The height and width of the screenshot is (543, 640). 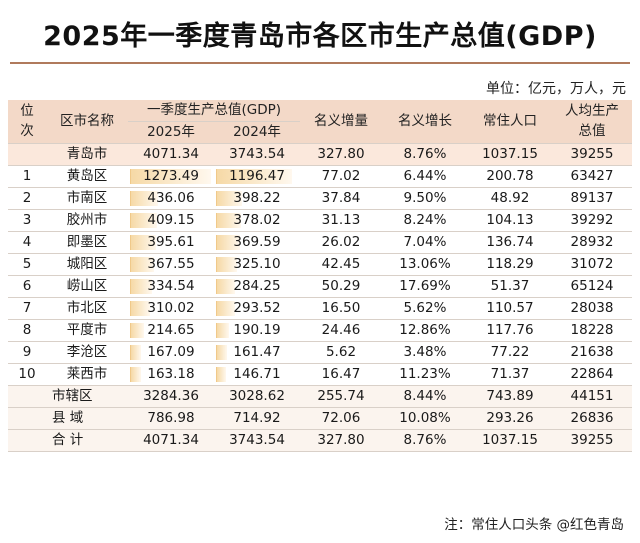 What do you see at coordinates (27, 374) in the screenshot?
I see `rank-cell: 10` at bounding box center [27, 374].